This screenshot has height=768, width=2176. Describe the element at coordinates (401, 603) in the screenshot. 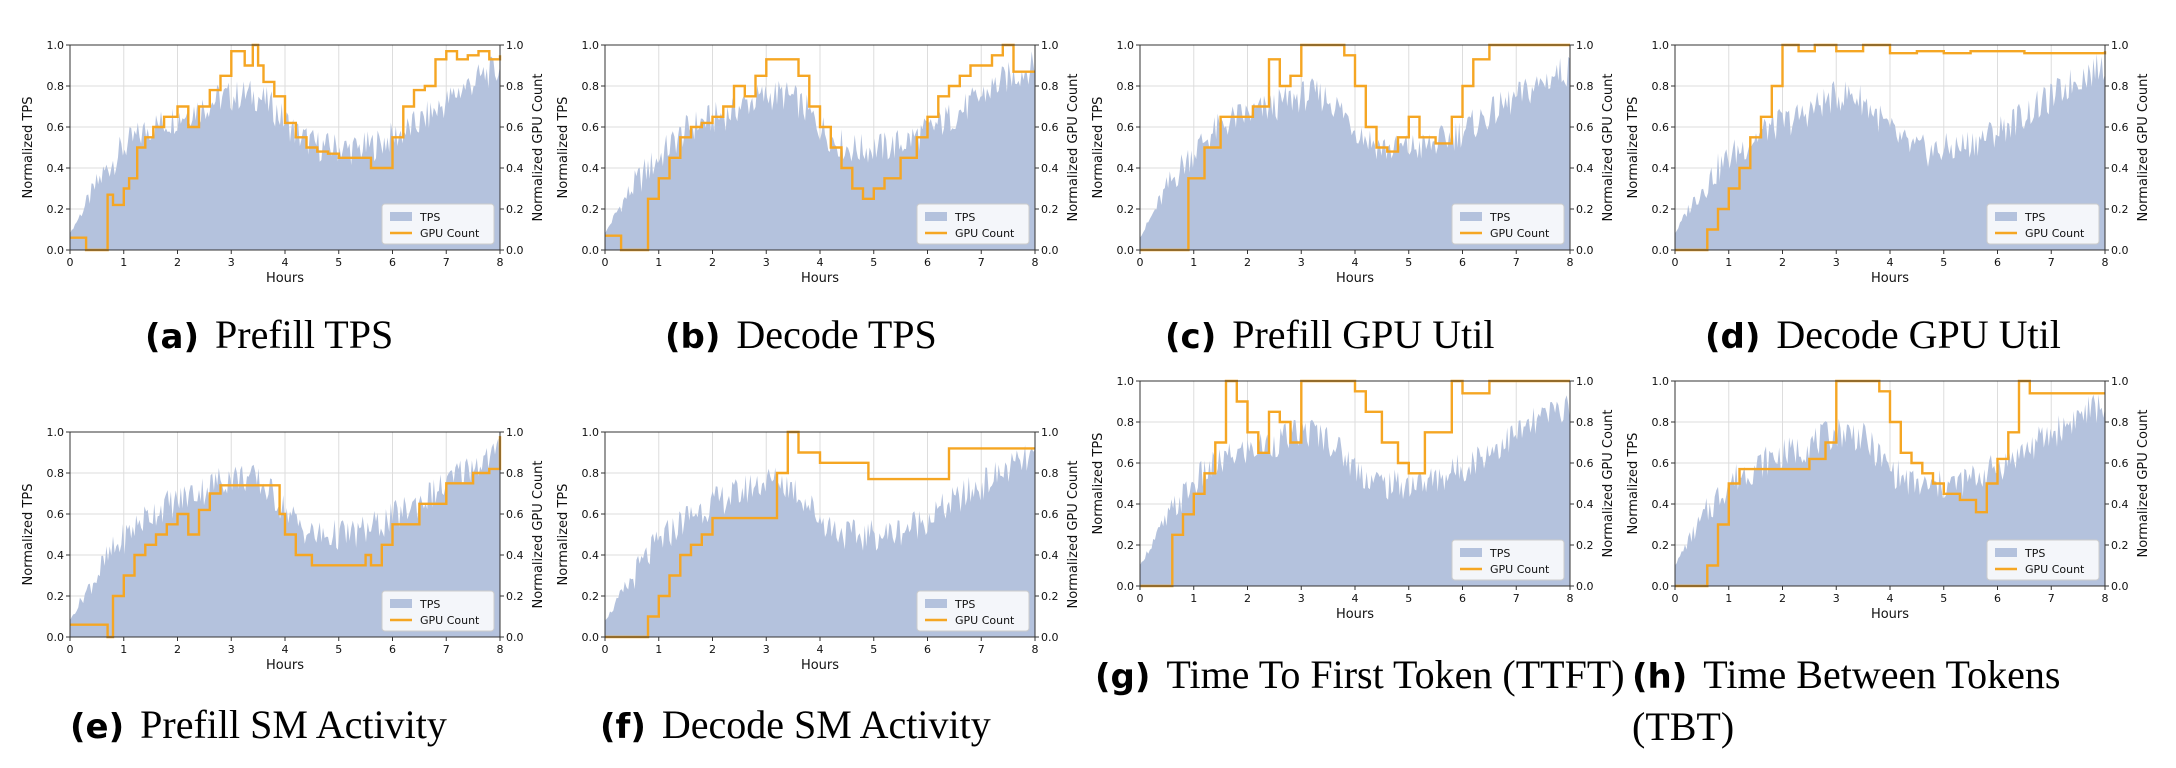

I see `legend-tps-swatch` at that location.